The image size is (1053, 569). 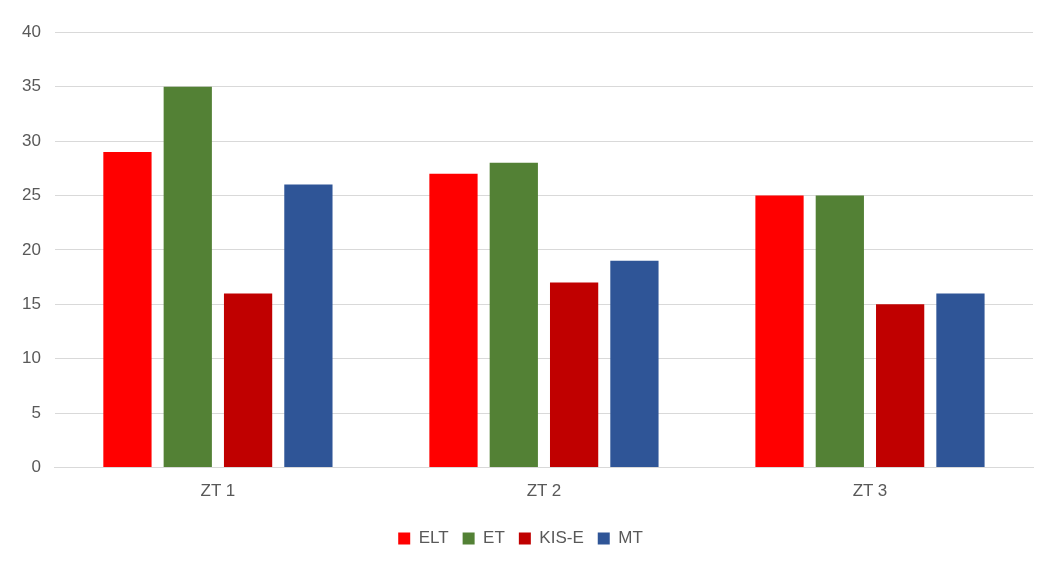 I want to click on x-tick-label: ZT 1, so click(x=218, y=491).